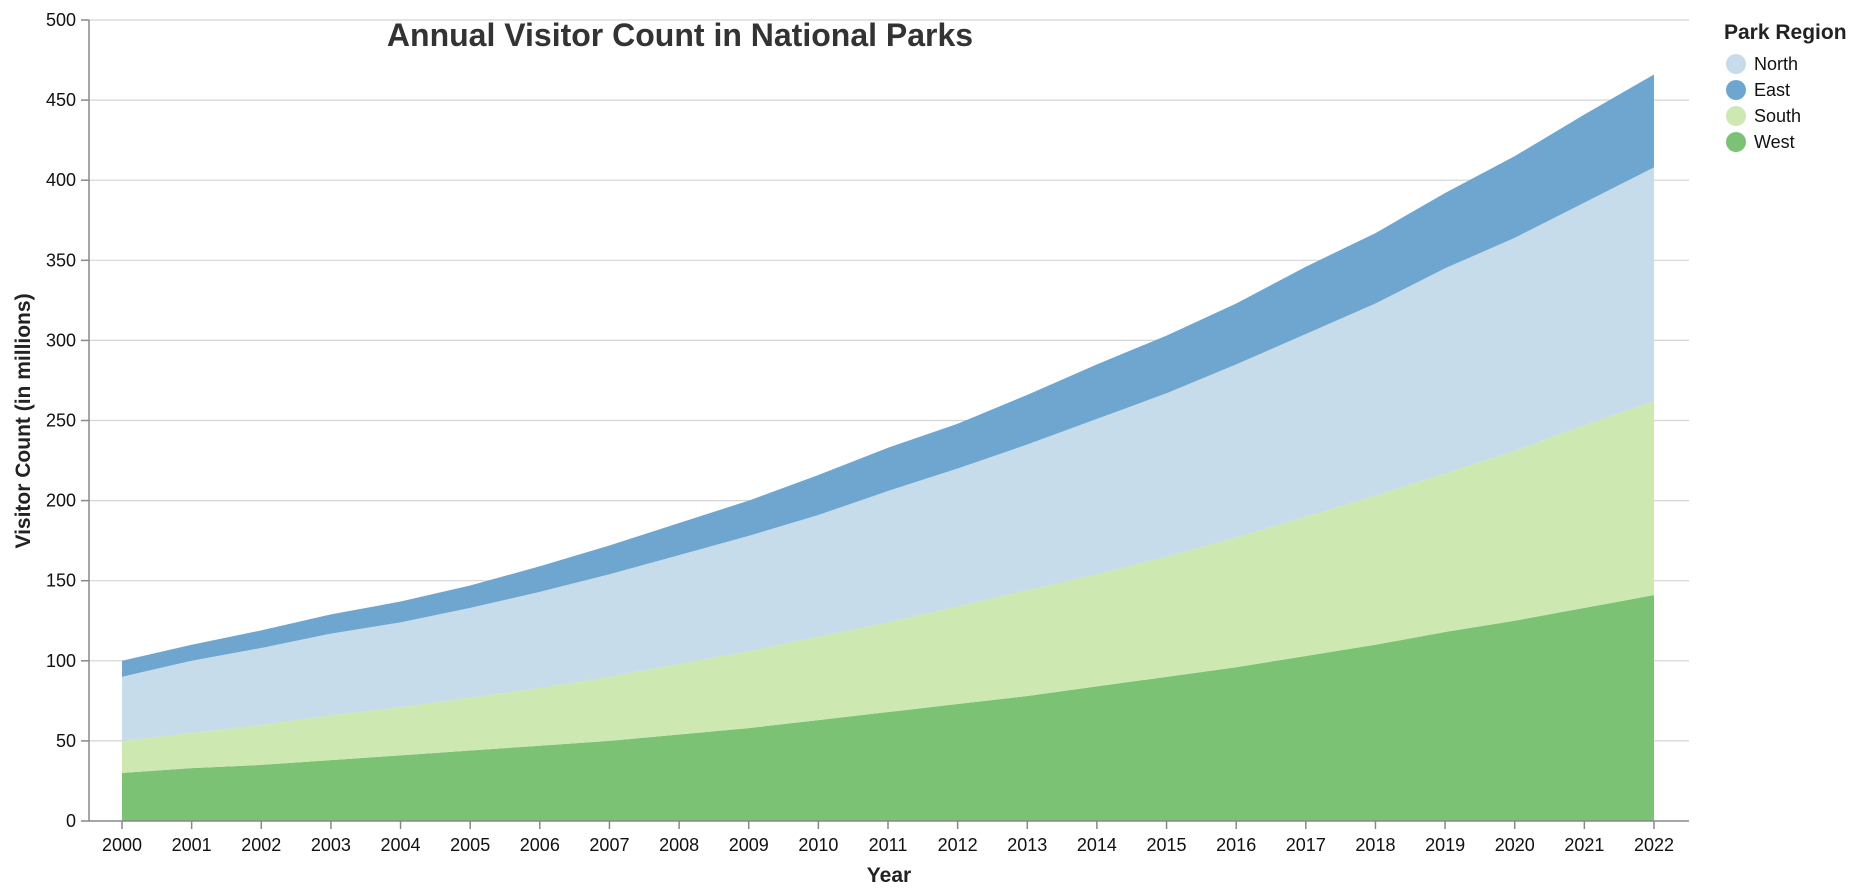 The width and height of the screenshot is (1864, 894). What do you see at coordinates (1515, 845) in the screenshot?
I see `x-tick-label: 2020` at bounding box center [1515, 845].